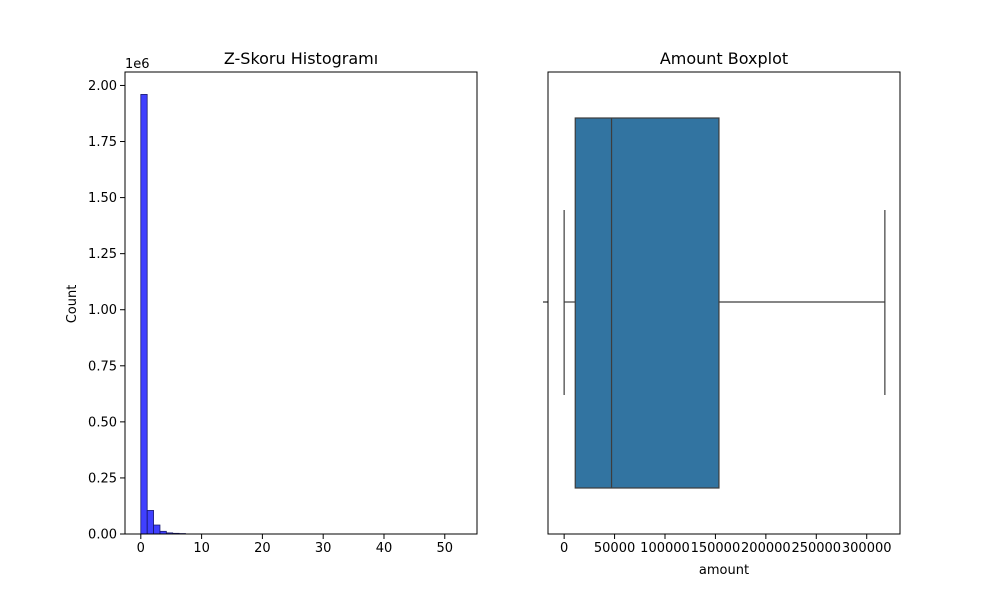  I want to click on histogram-y-tick-label: 1.75, so click(102, 142).